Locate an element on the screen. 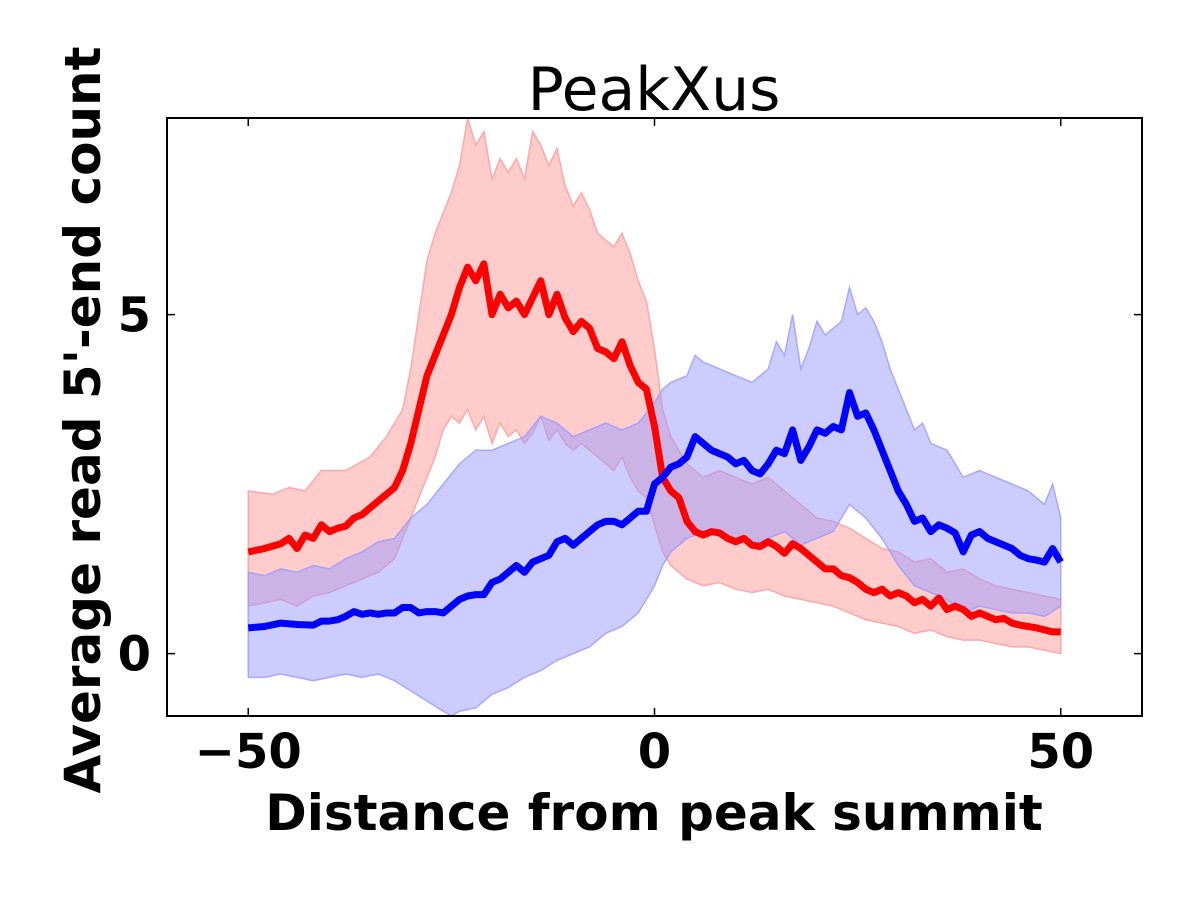  x-tick-label: 0 is located at coordinates (654, 752).